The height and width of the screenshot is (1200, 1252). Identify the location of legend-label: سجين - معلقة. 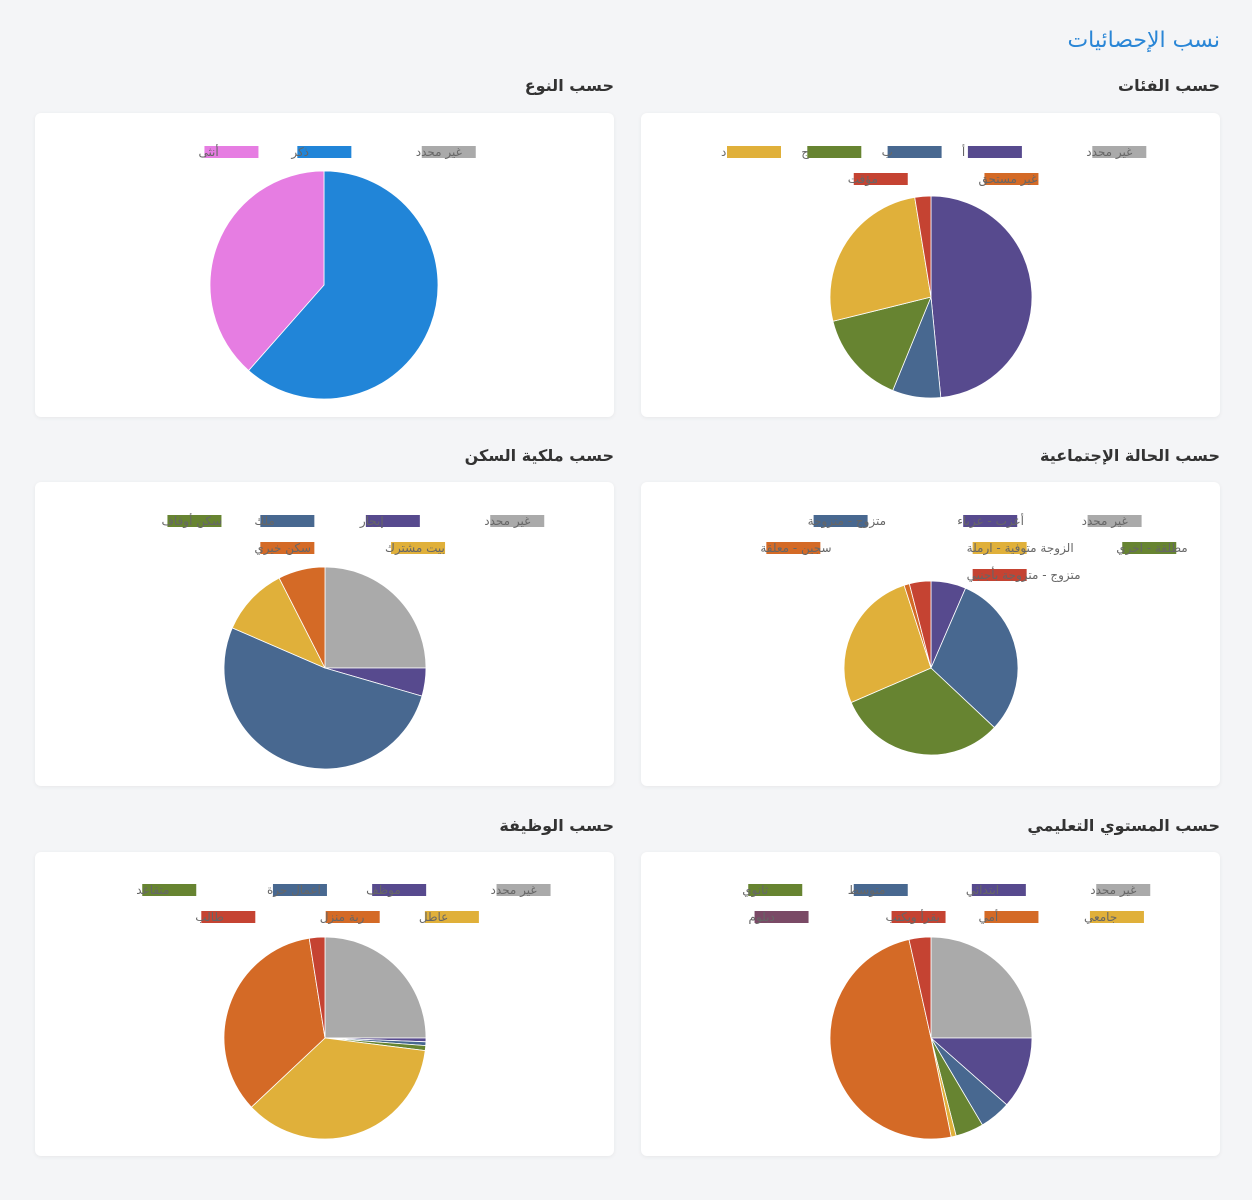
(795, 548).